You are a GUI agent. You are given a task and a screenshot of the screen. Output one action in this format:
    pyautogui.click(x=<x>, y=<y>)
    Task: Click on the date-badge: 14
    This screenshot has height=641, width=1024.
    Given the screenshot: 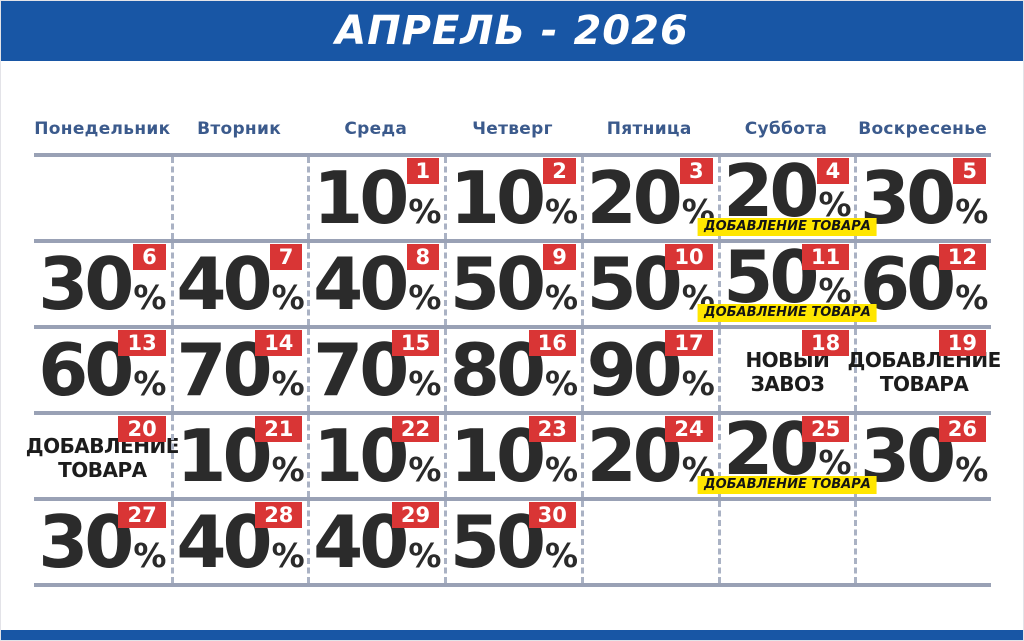 What is the action you would take?
    pyautogui.click(x=279, y=343)
    